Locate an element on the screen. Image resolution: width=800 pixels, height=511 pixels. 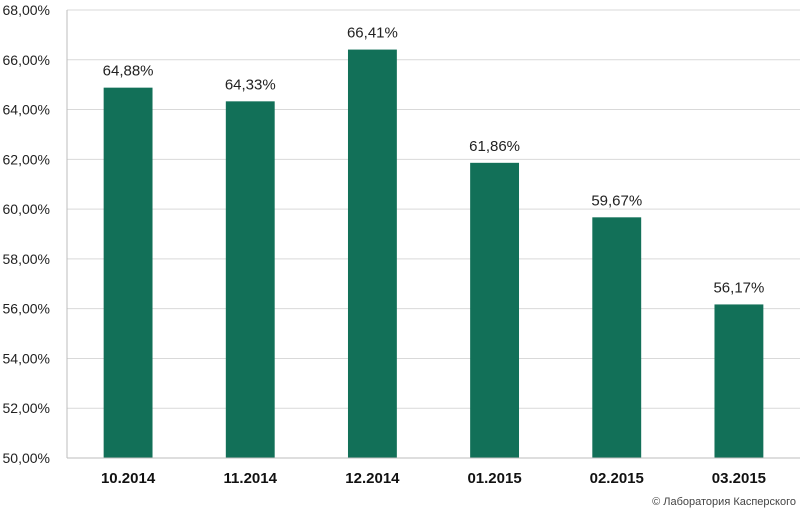
data-label: 56,17% is located at coordinates (738, 287).